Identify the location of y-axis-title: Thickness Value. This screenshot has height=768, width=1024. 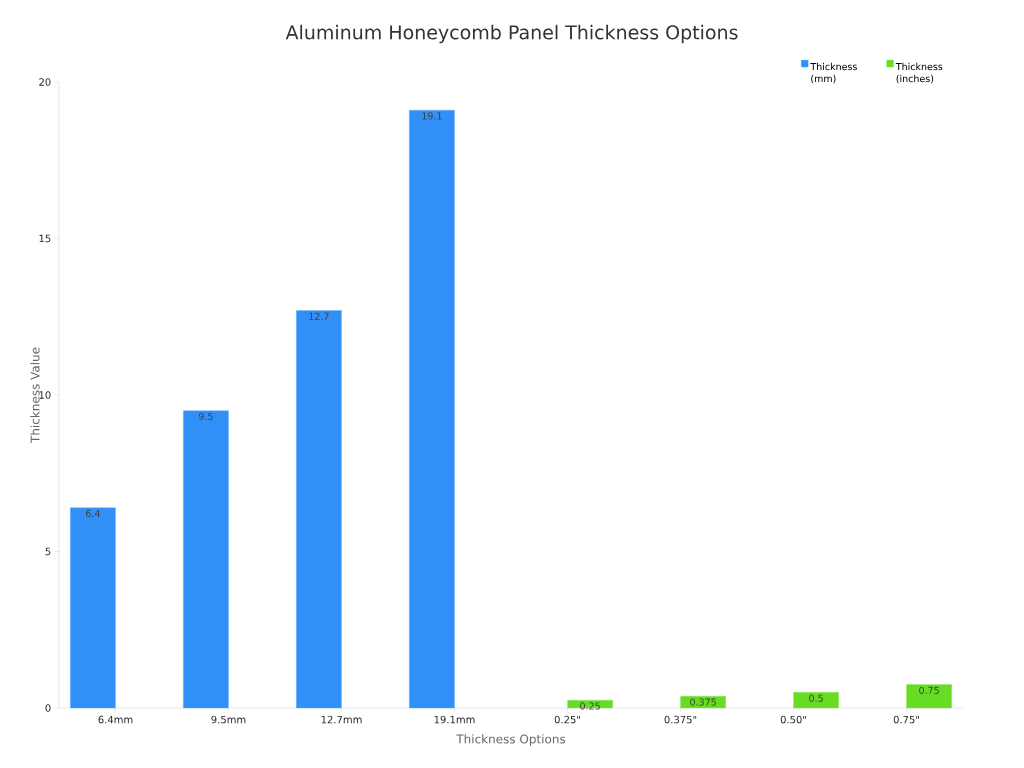
(35, 395).